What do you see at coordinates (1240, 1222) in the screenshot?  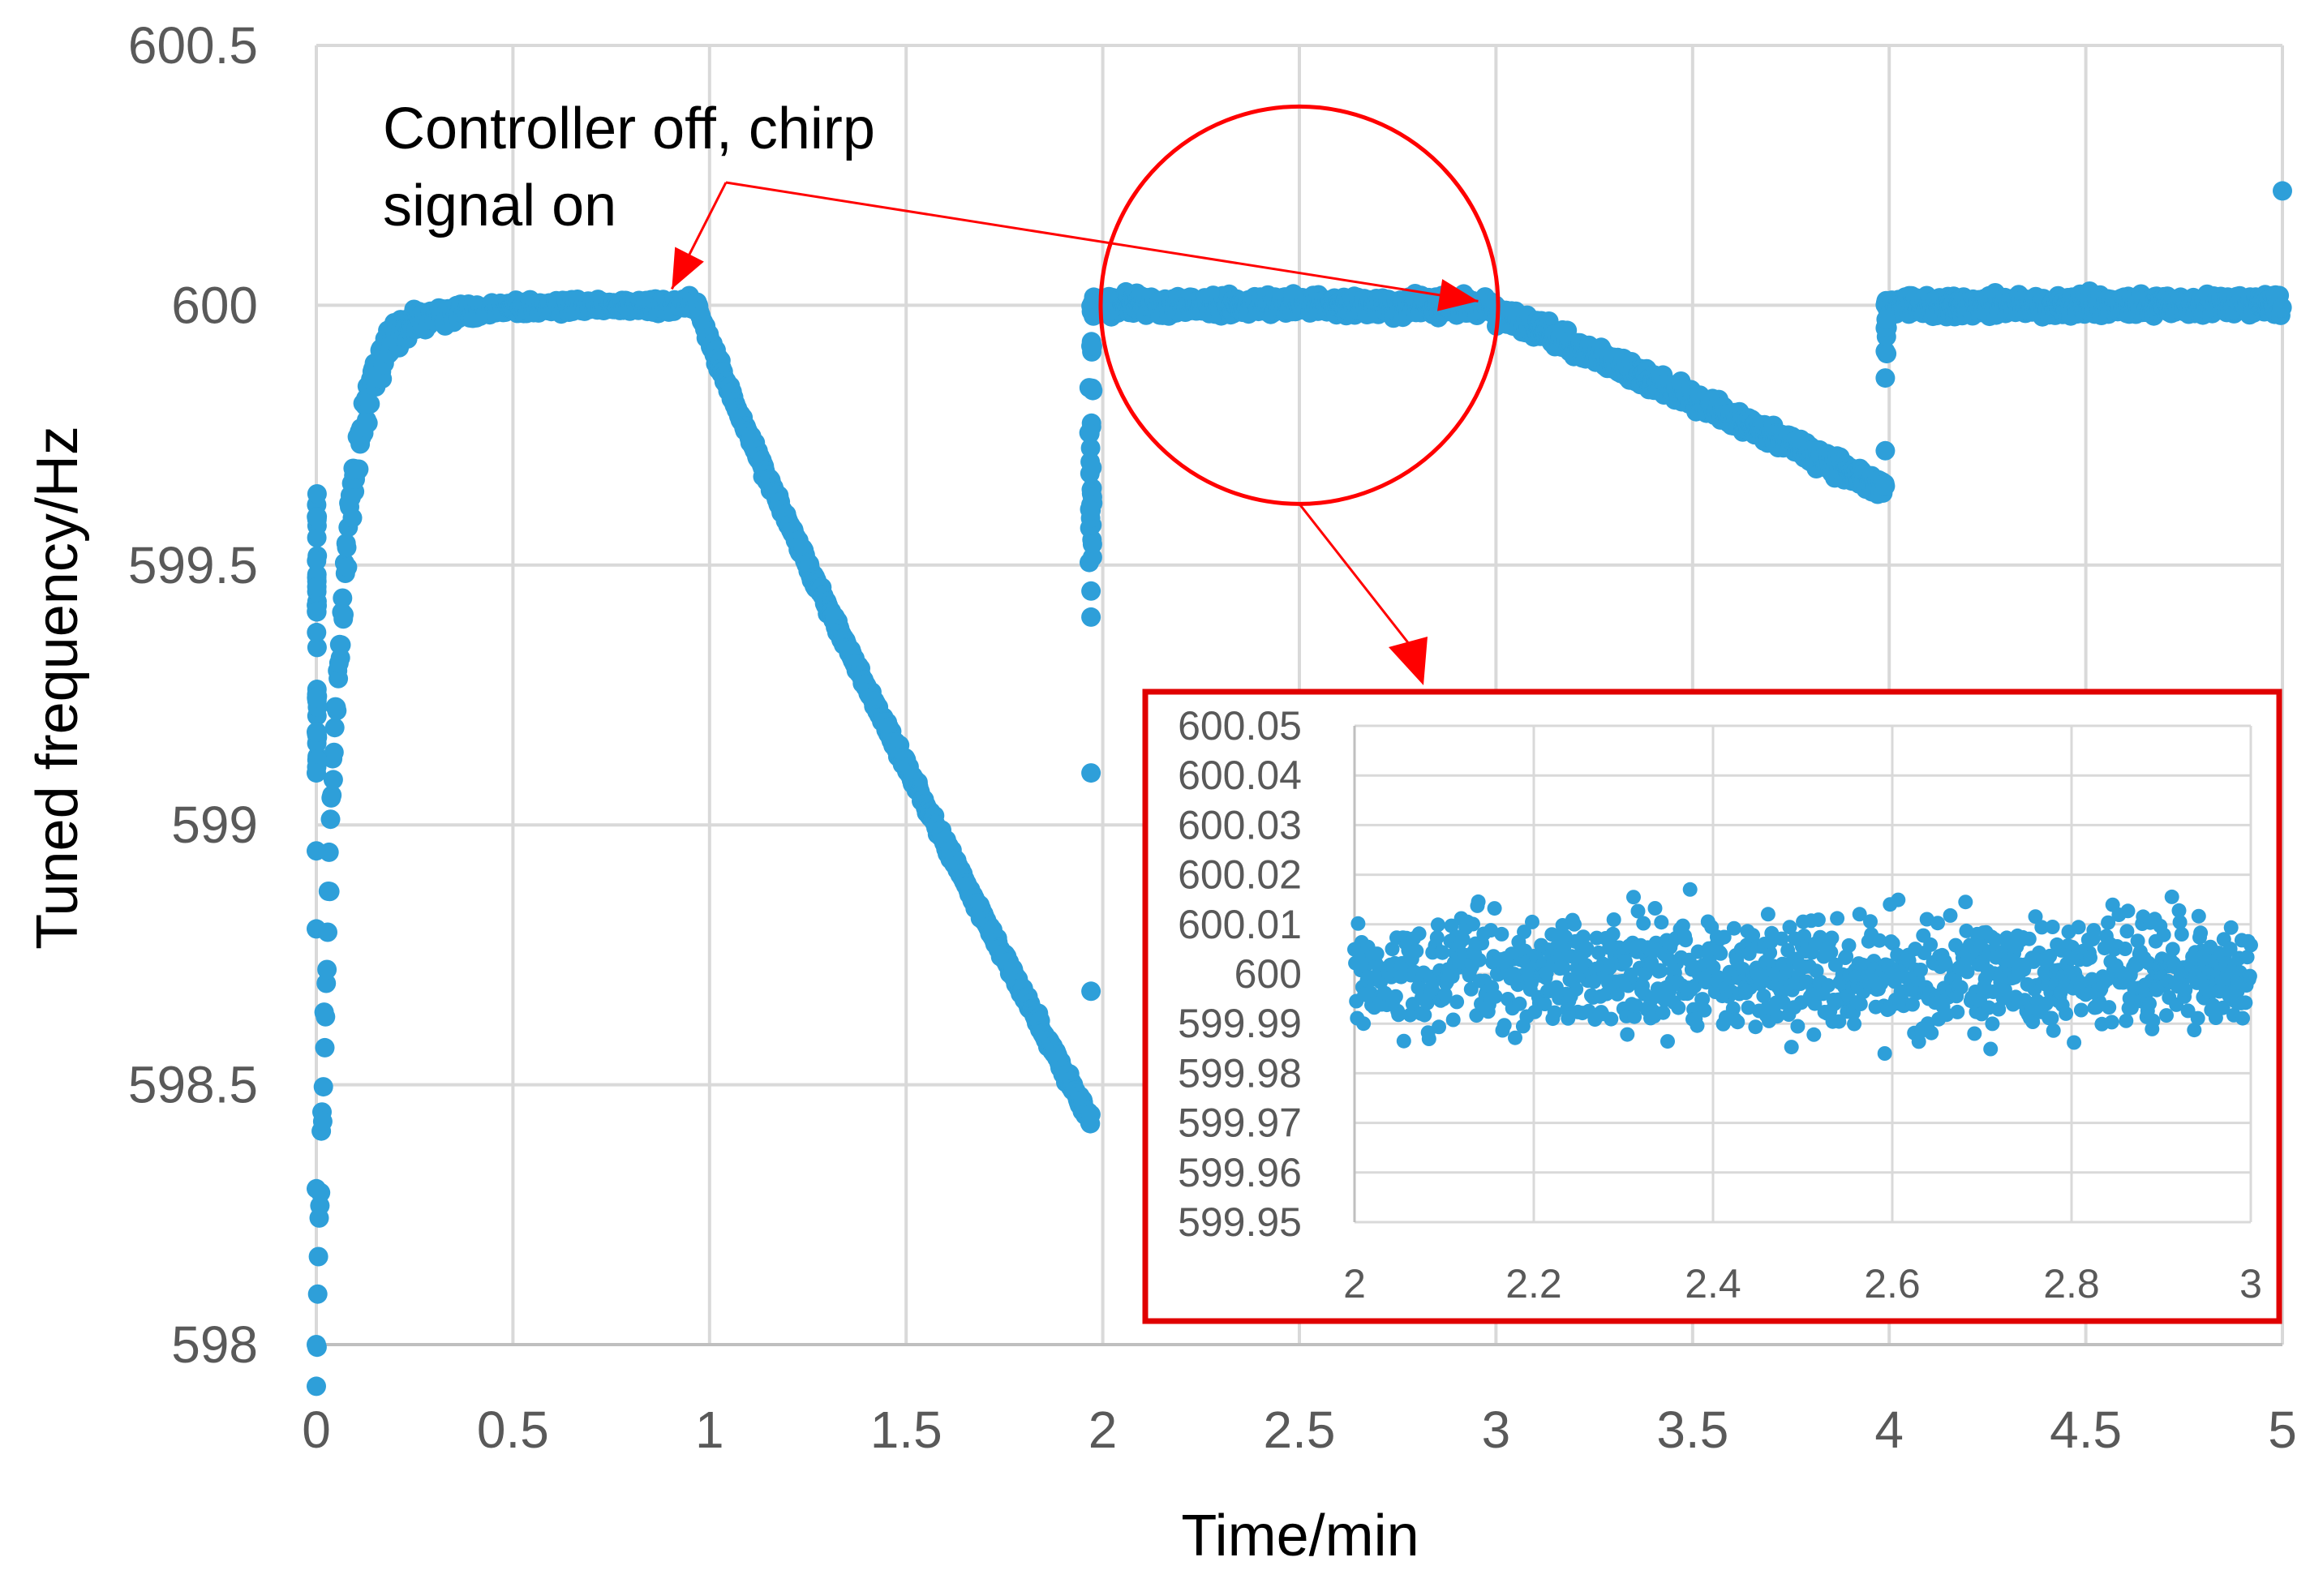 I see `inset-y-tick-label: 599.95` at bounding box center [1240, 1222].